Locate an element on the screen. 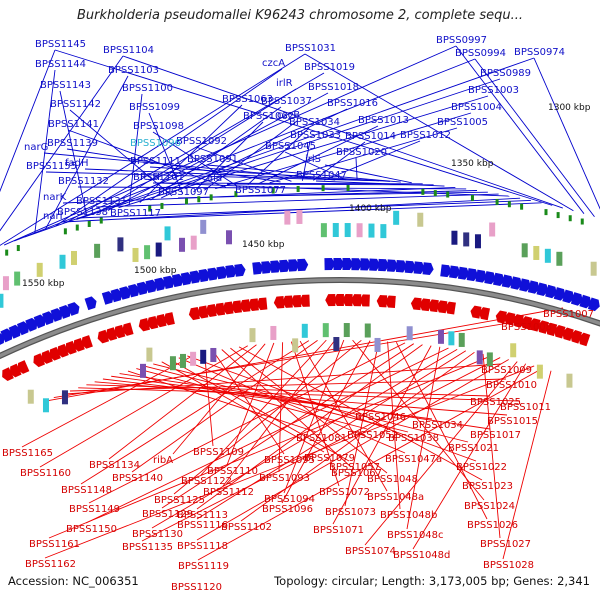 This screenshot has height=600, width=600. gene-label-top: fadH is located at coordinates (77, 163).